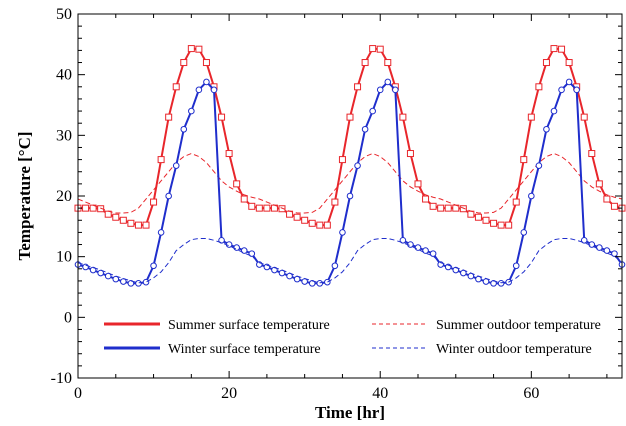  Describe the element at coordinates (350, 260) in the screenshot. I see `series-line-winter-outdoor-temperature` at that location.